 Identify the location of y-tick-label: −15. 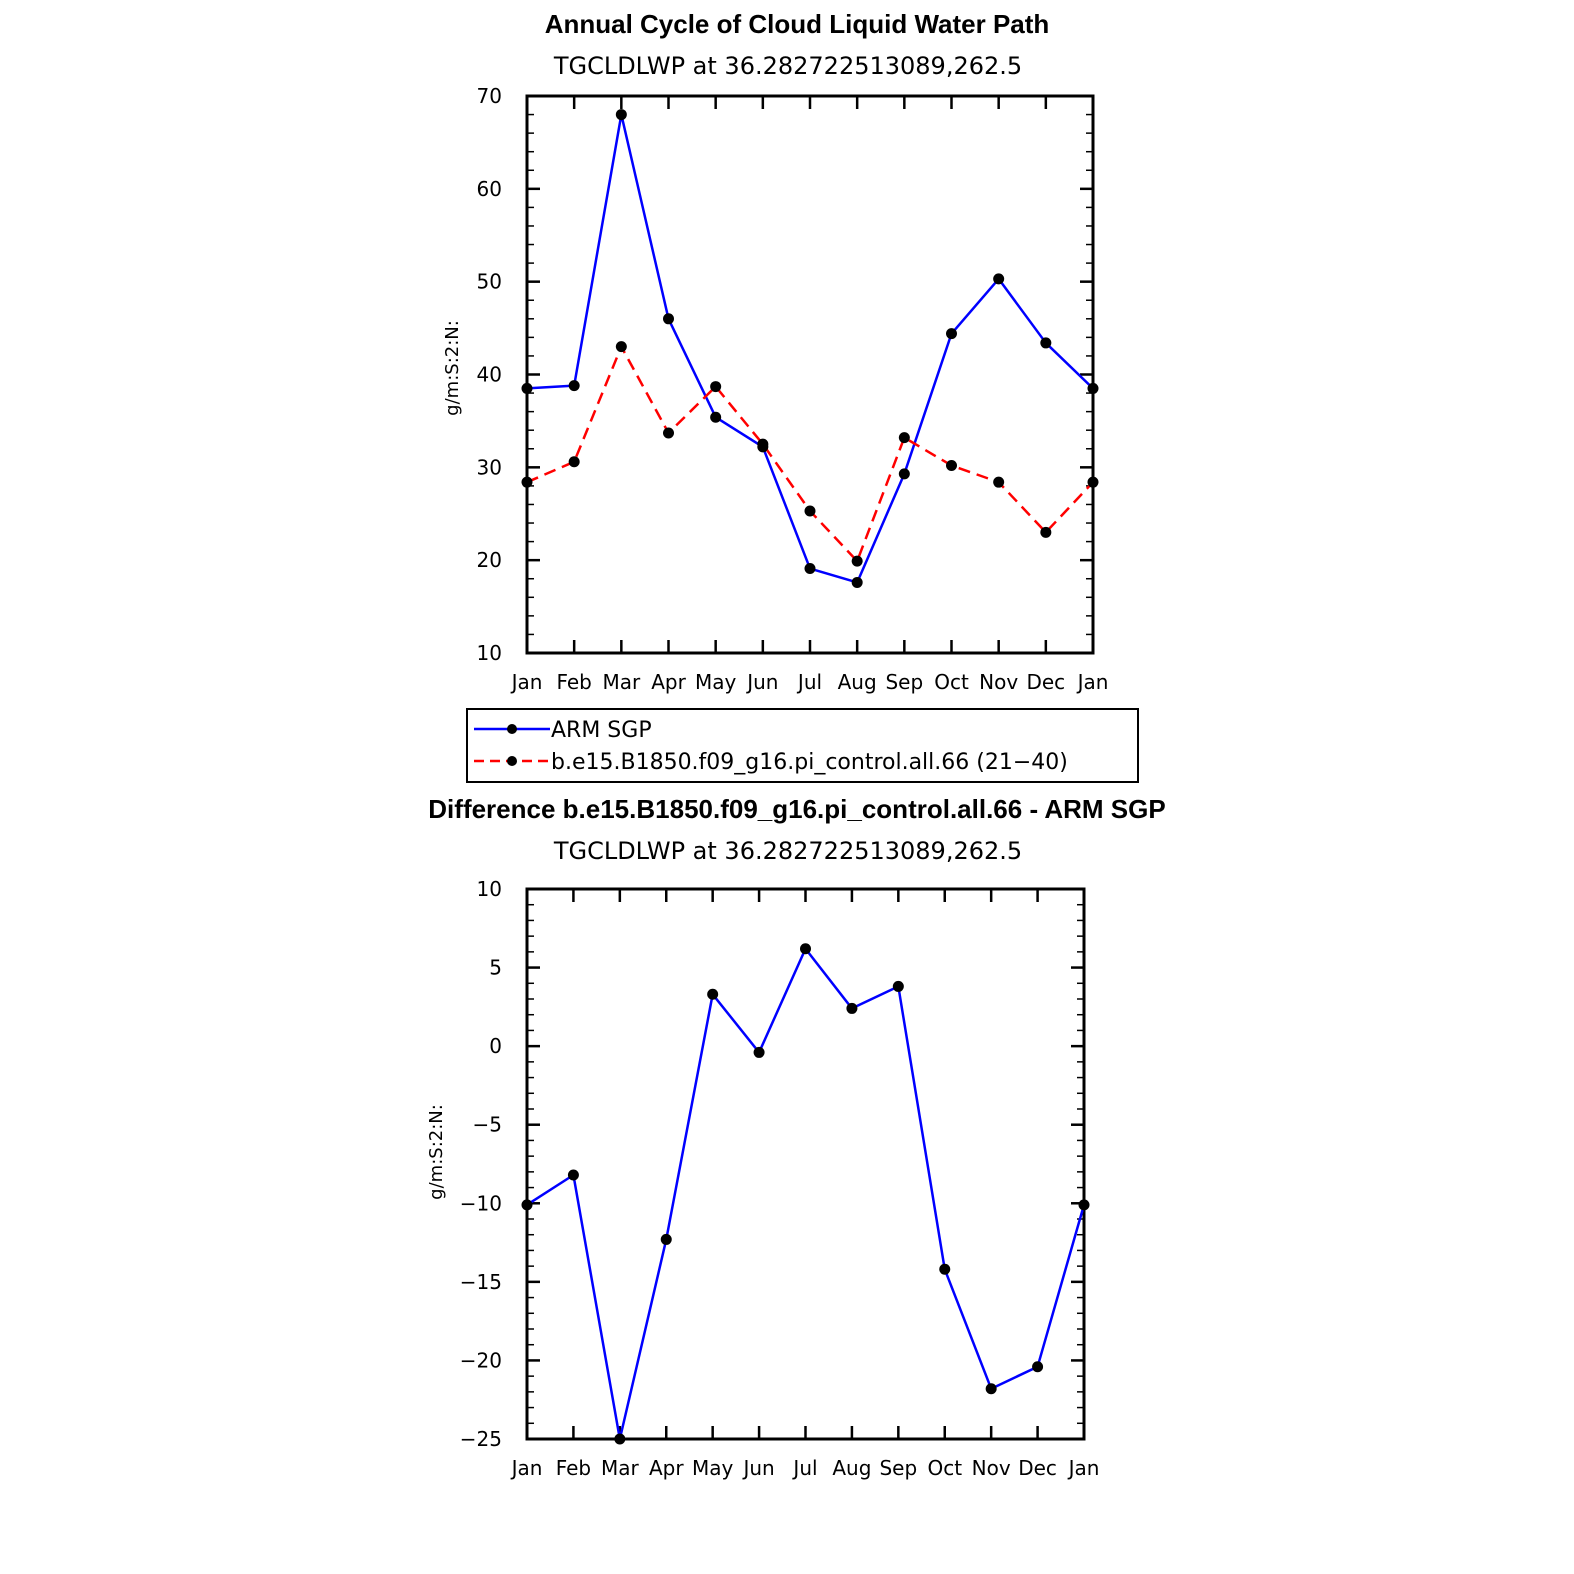
(481, 1282).